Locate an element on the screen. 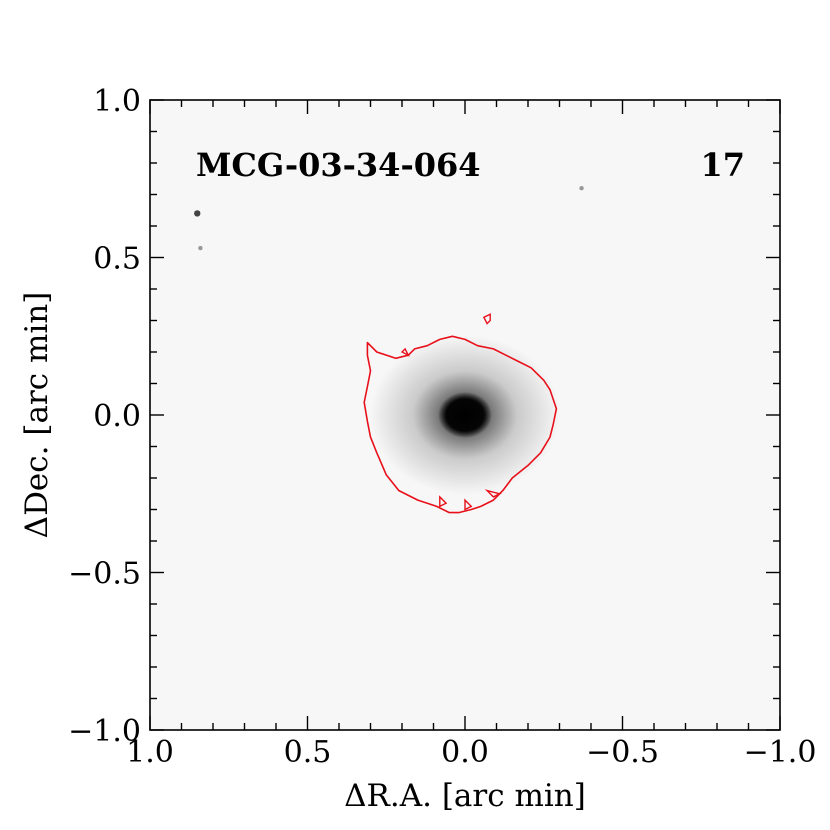 Image resolution: width=830 pixels, height=830 pixels. y-tick-label: 0.0 is located at coordinates (117, 416).